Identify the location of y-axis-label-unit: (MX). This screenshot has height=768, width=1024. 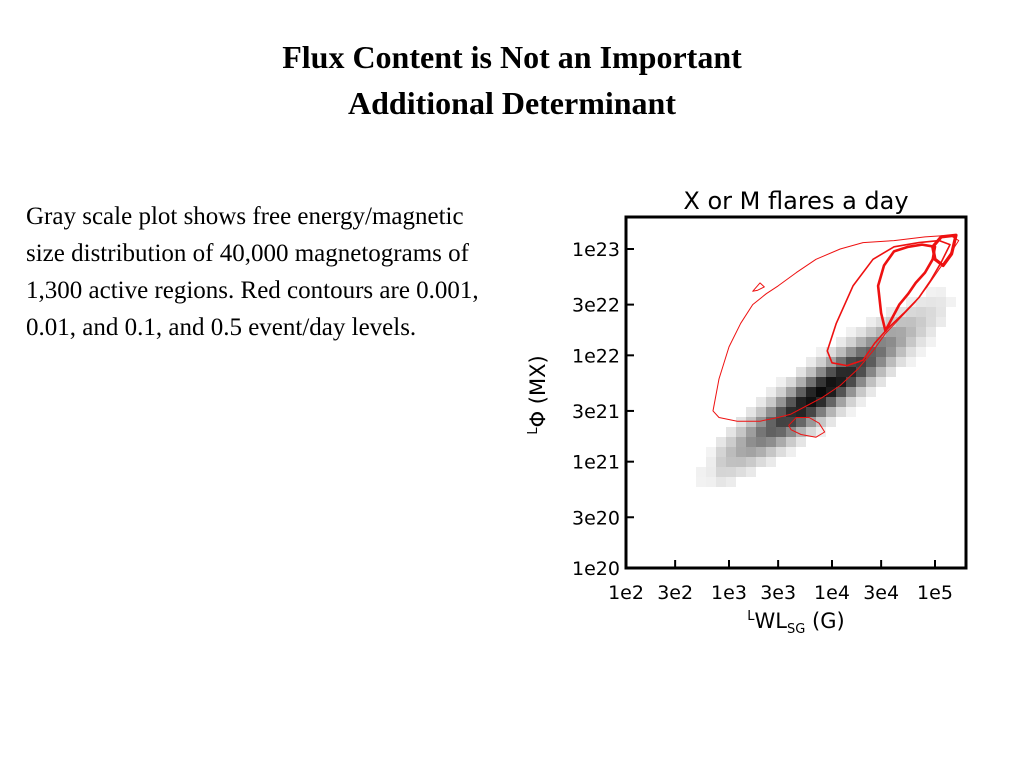
(538, 383).